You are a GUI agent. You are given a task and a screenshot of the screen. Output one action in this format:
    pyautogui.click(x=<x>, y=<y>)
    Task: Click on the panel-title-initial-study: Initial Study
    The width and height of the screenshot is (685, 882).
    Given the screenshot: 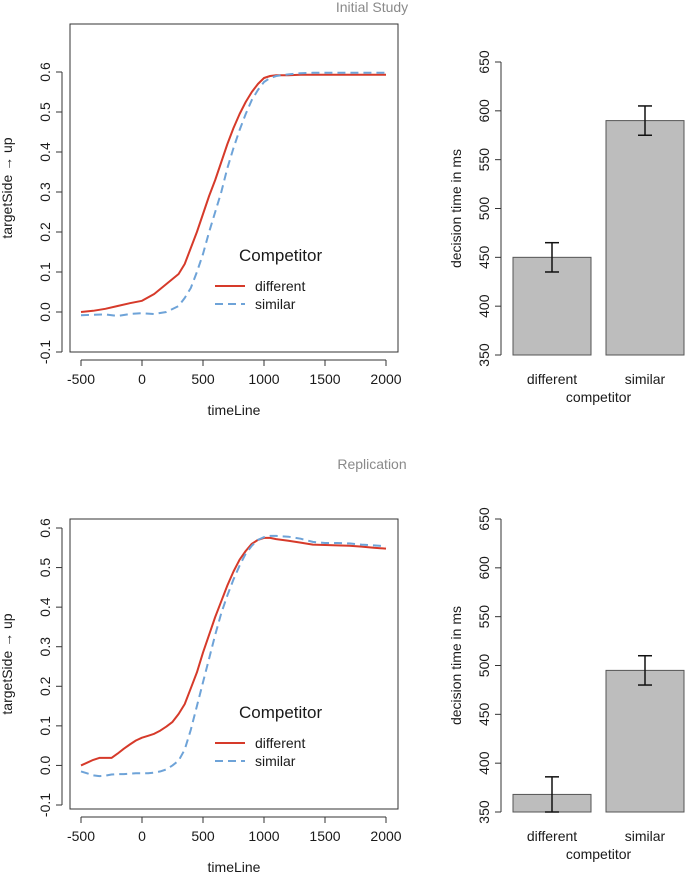 What is the action you would take?
    pyautogui.click(x=372, y=7)
    